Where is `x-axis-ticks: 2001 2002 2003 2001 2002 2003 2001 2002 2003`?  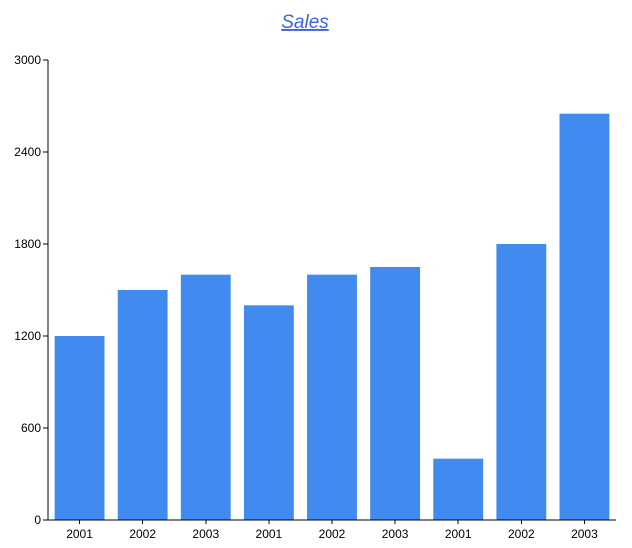 x-axis-ticks: 2001 2002 2003 2001 2002 2003 2001 2002 2003 is located at coordinates (332, 530).